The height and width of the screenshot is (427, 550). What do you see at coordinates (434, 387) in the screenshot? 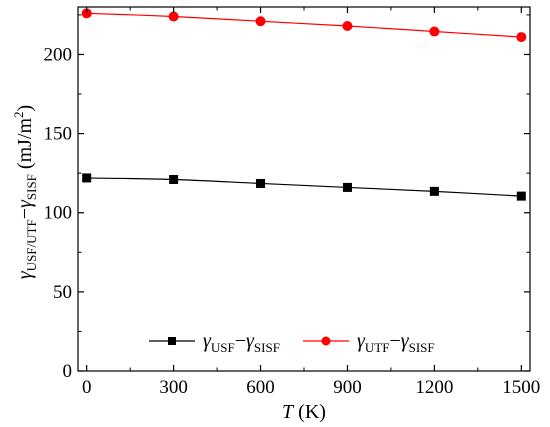
I see `x-tick-label: 1200` at bounding box center [434, 387].